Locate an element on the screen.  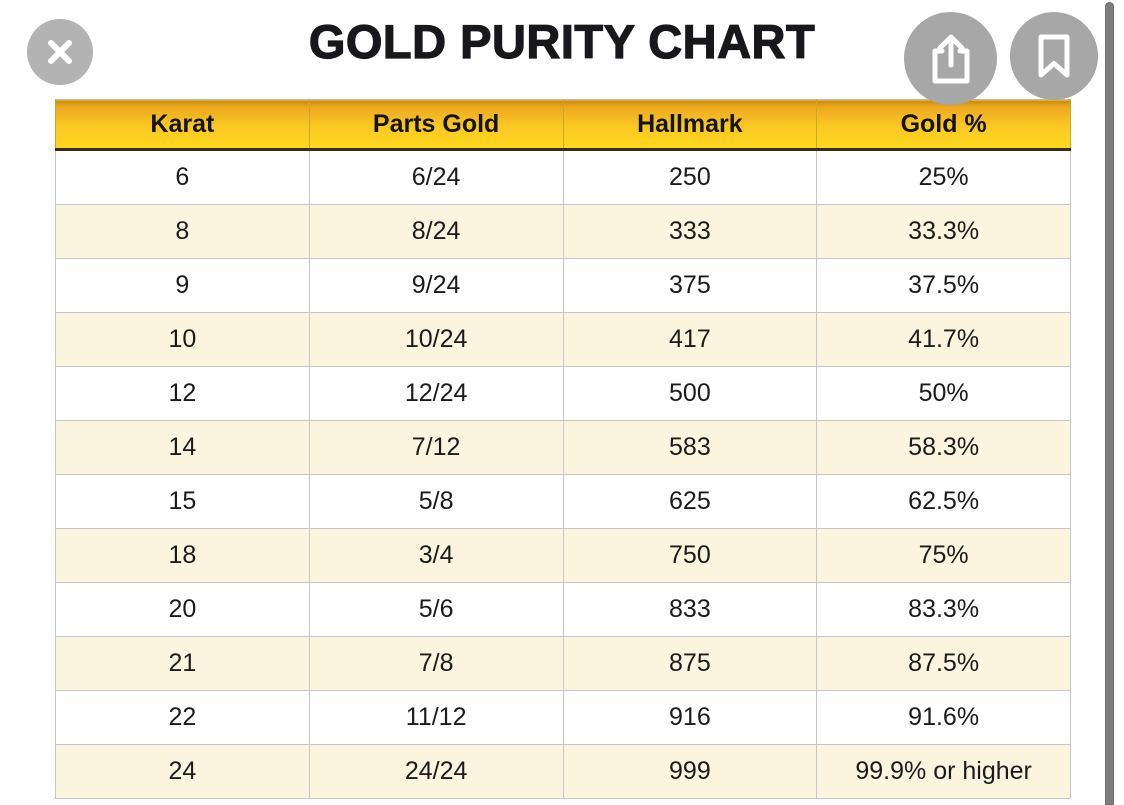
table-cell: 37.5% is located at coordinates (943, 285).